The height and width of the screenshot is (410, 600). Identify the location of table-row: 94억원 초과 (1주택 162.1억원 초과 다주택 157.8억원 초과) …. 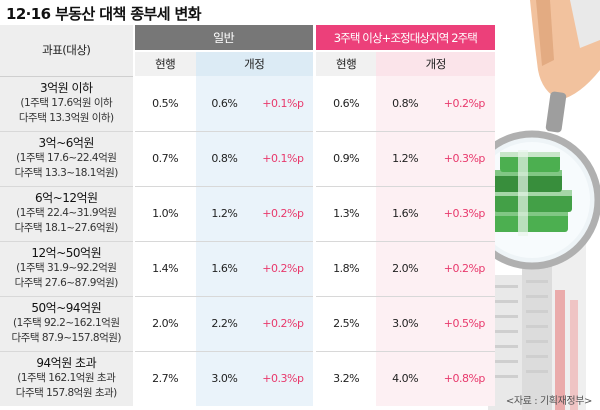
(247, 378).